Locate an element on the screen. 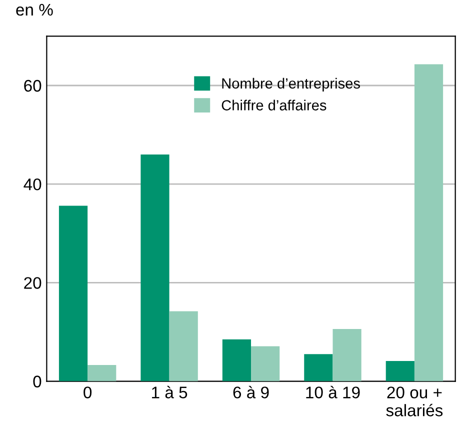  y-tick-label: 40 is located at coordinates (33, 184).